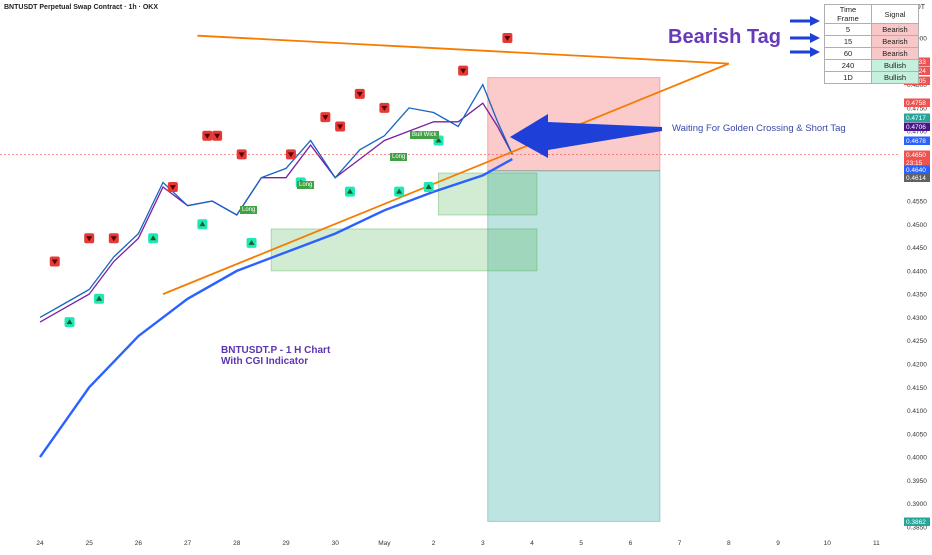 The image size is (932, 555). Describe the element at coordinates (848, 41) in the screenshot. I see `timeframe-cell: 15` at that location.